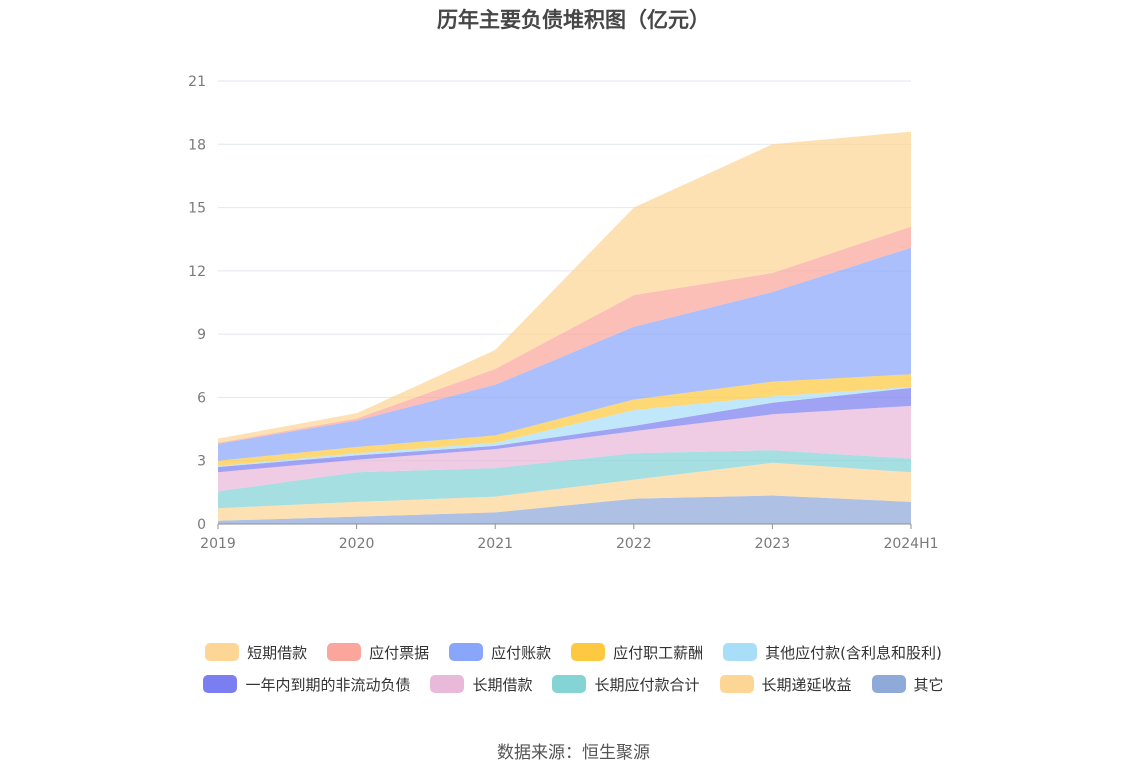  I want to click on legend-item: 应付票据, so click(378, 652).